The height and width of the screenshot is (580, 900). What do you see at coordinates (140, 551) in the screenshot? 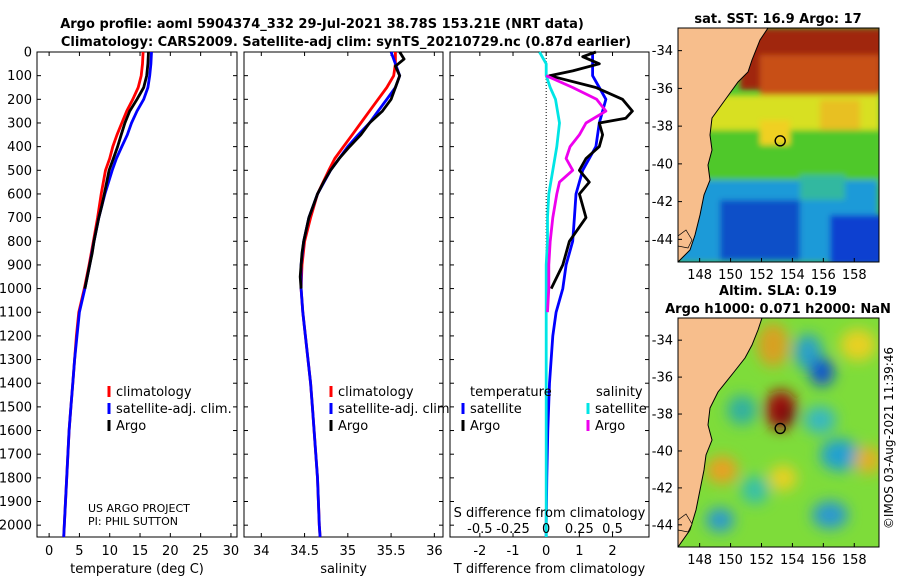
I see `temperature-xtick-label: 15` at bounding box center [140, 551].